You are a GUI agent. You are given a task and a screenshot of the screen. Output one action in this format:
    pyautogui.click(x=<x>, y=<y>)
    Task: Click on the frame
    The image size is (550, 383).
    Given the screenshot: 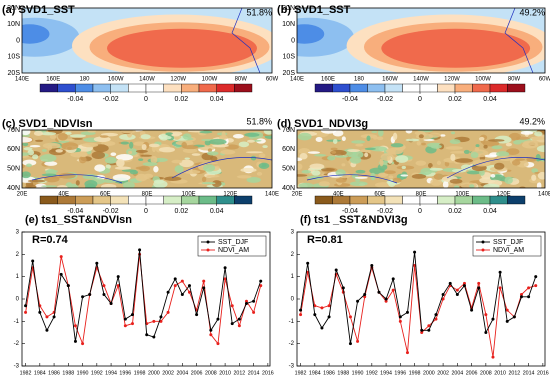 What is the action you would take?
    pyautogui.click(x=421, y=159)
    